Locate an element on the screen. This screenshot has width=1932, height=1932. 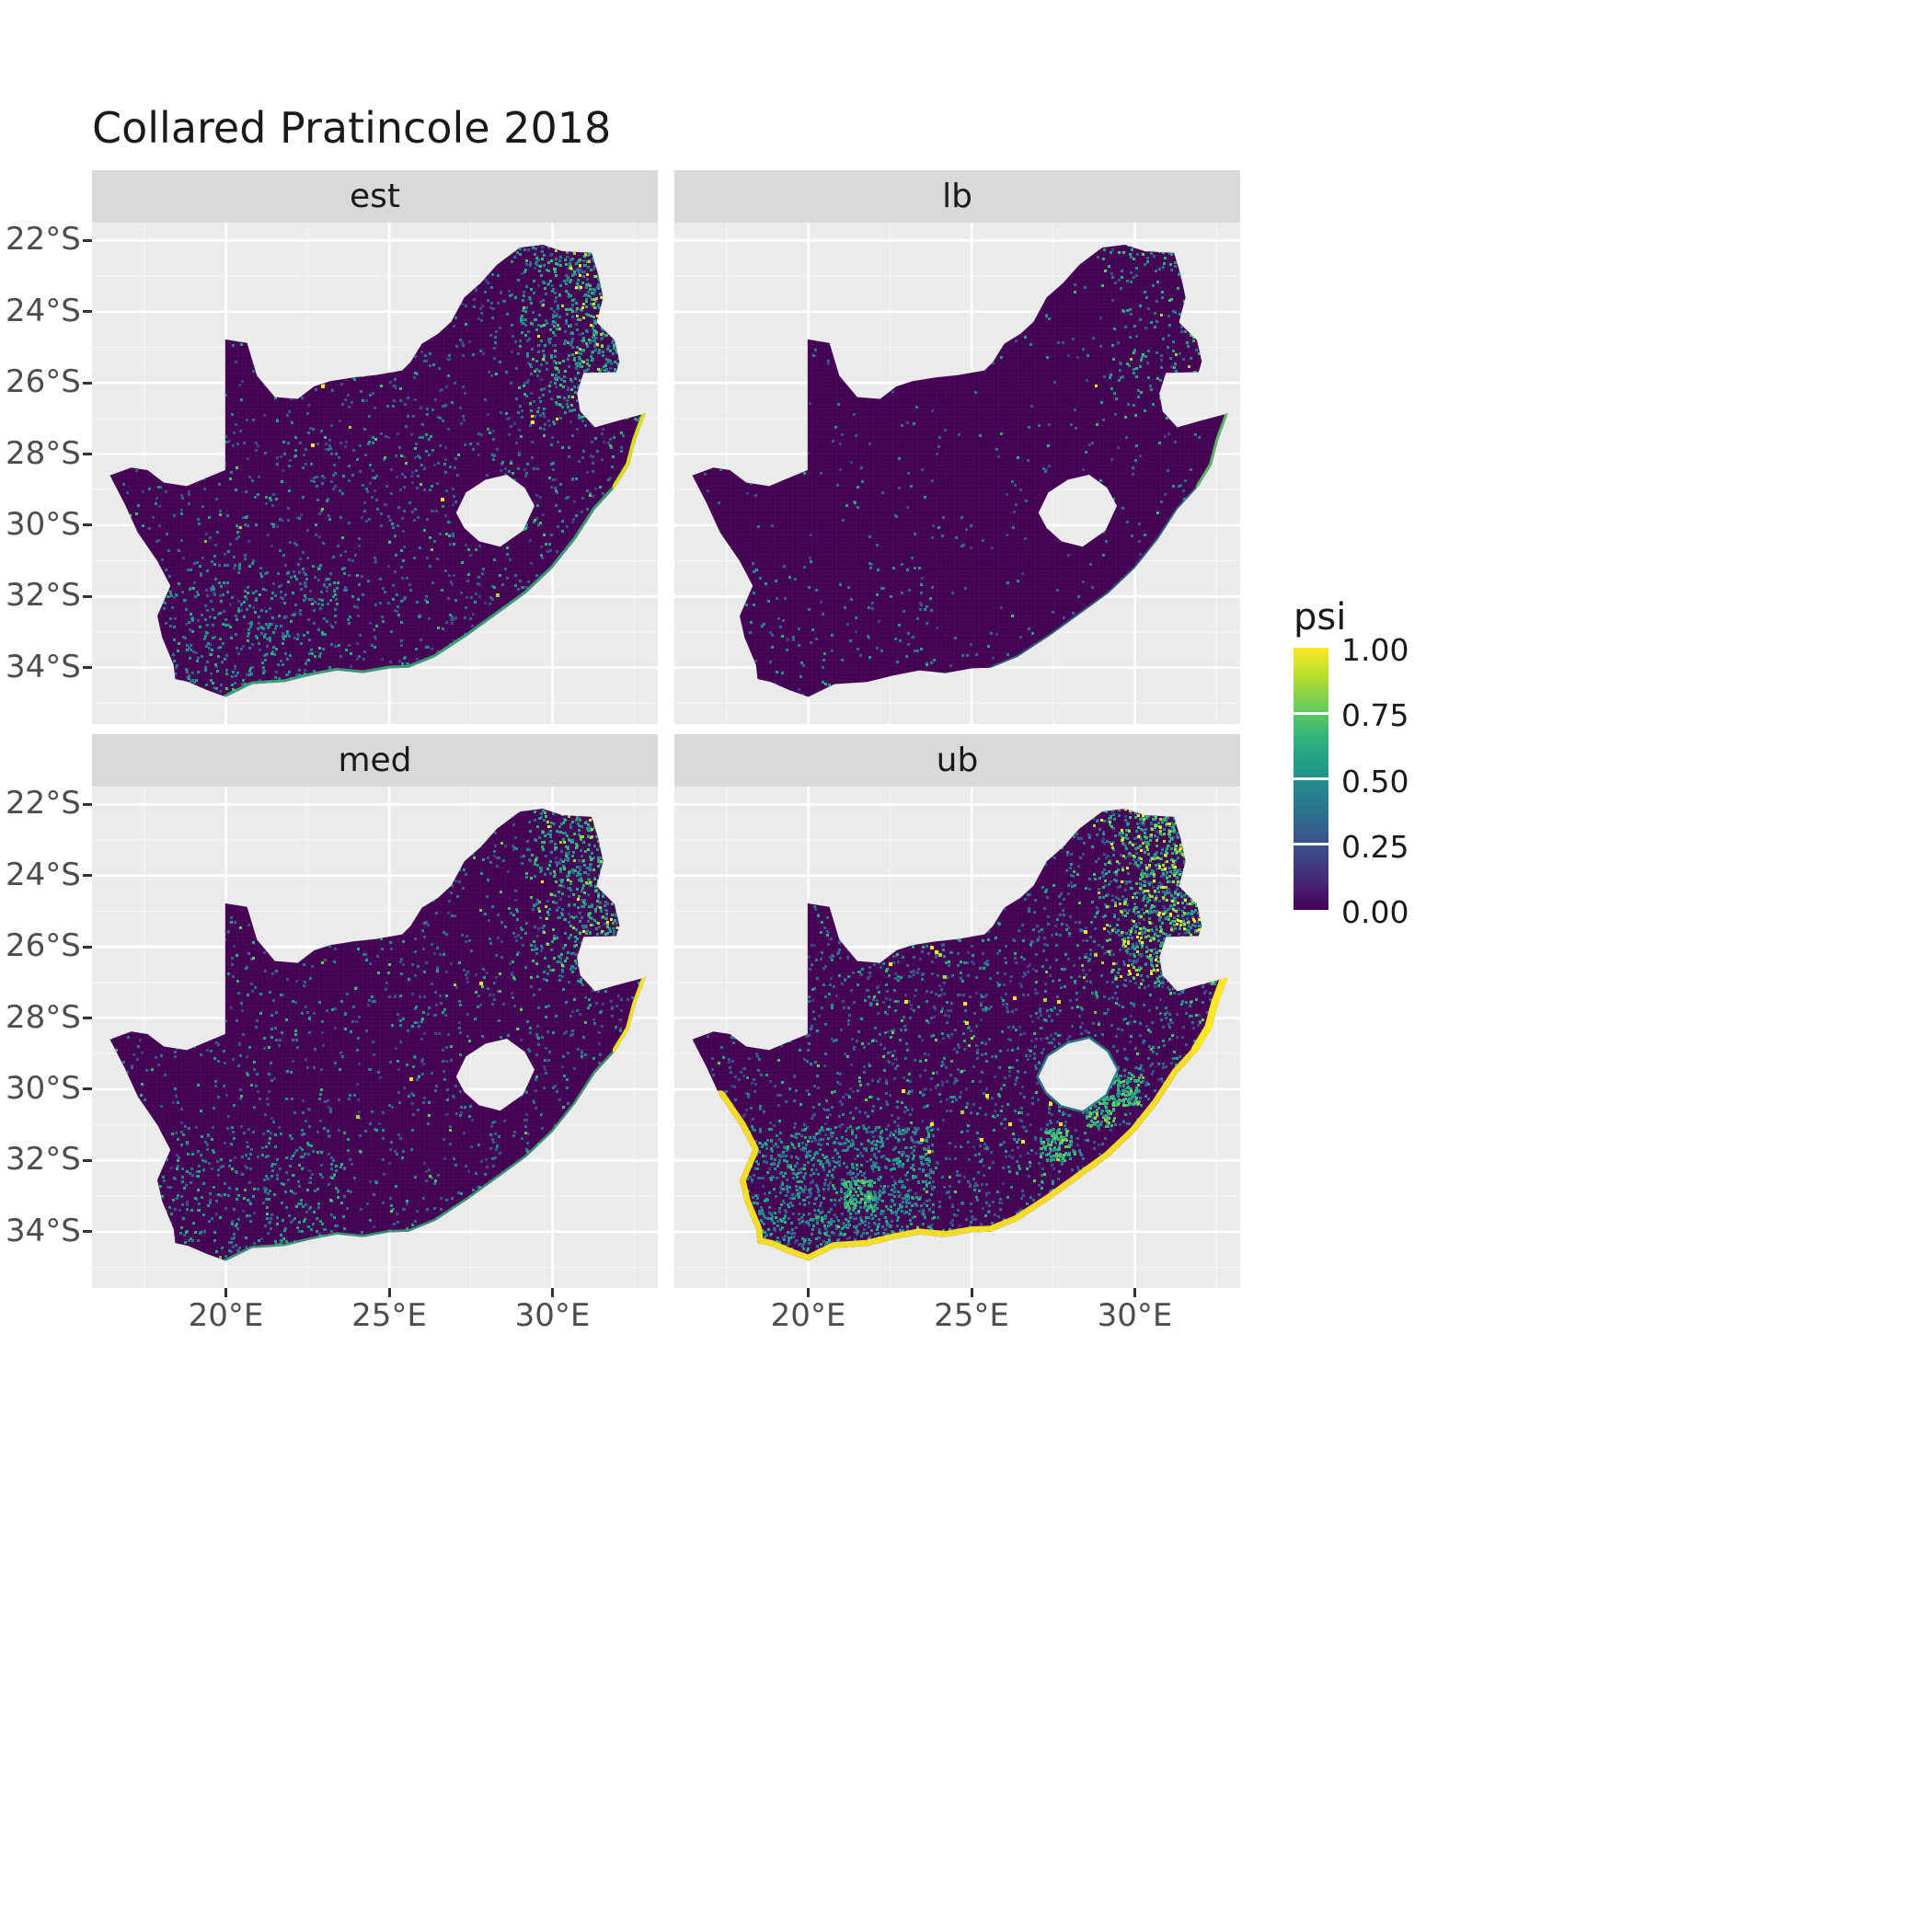
legend-tick-label: 0.25 is located at coordinates (1375, 847).